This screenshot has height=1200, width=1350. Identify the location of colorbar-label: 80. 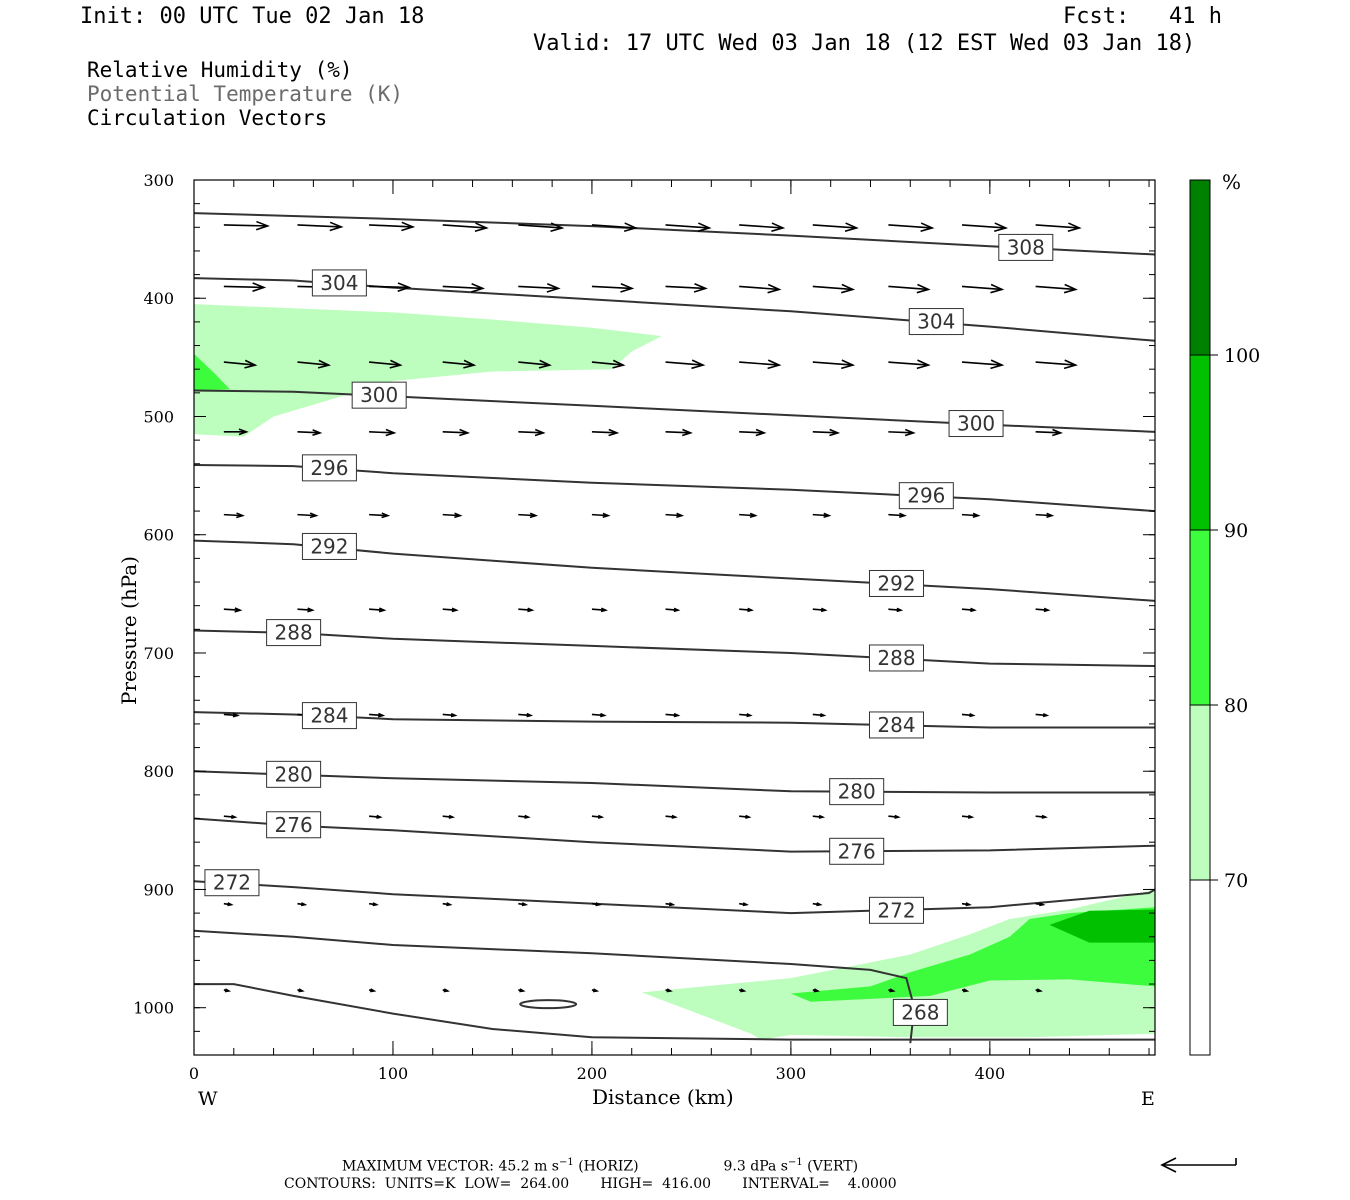
(1236, 706).